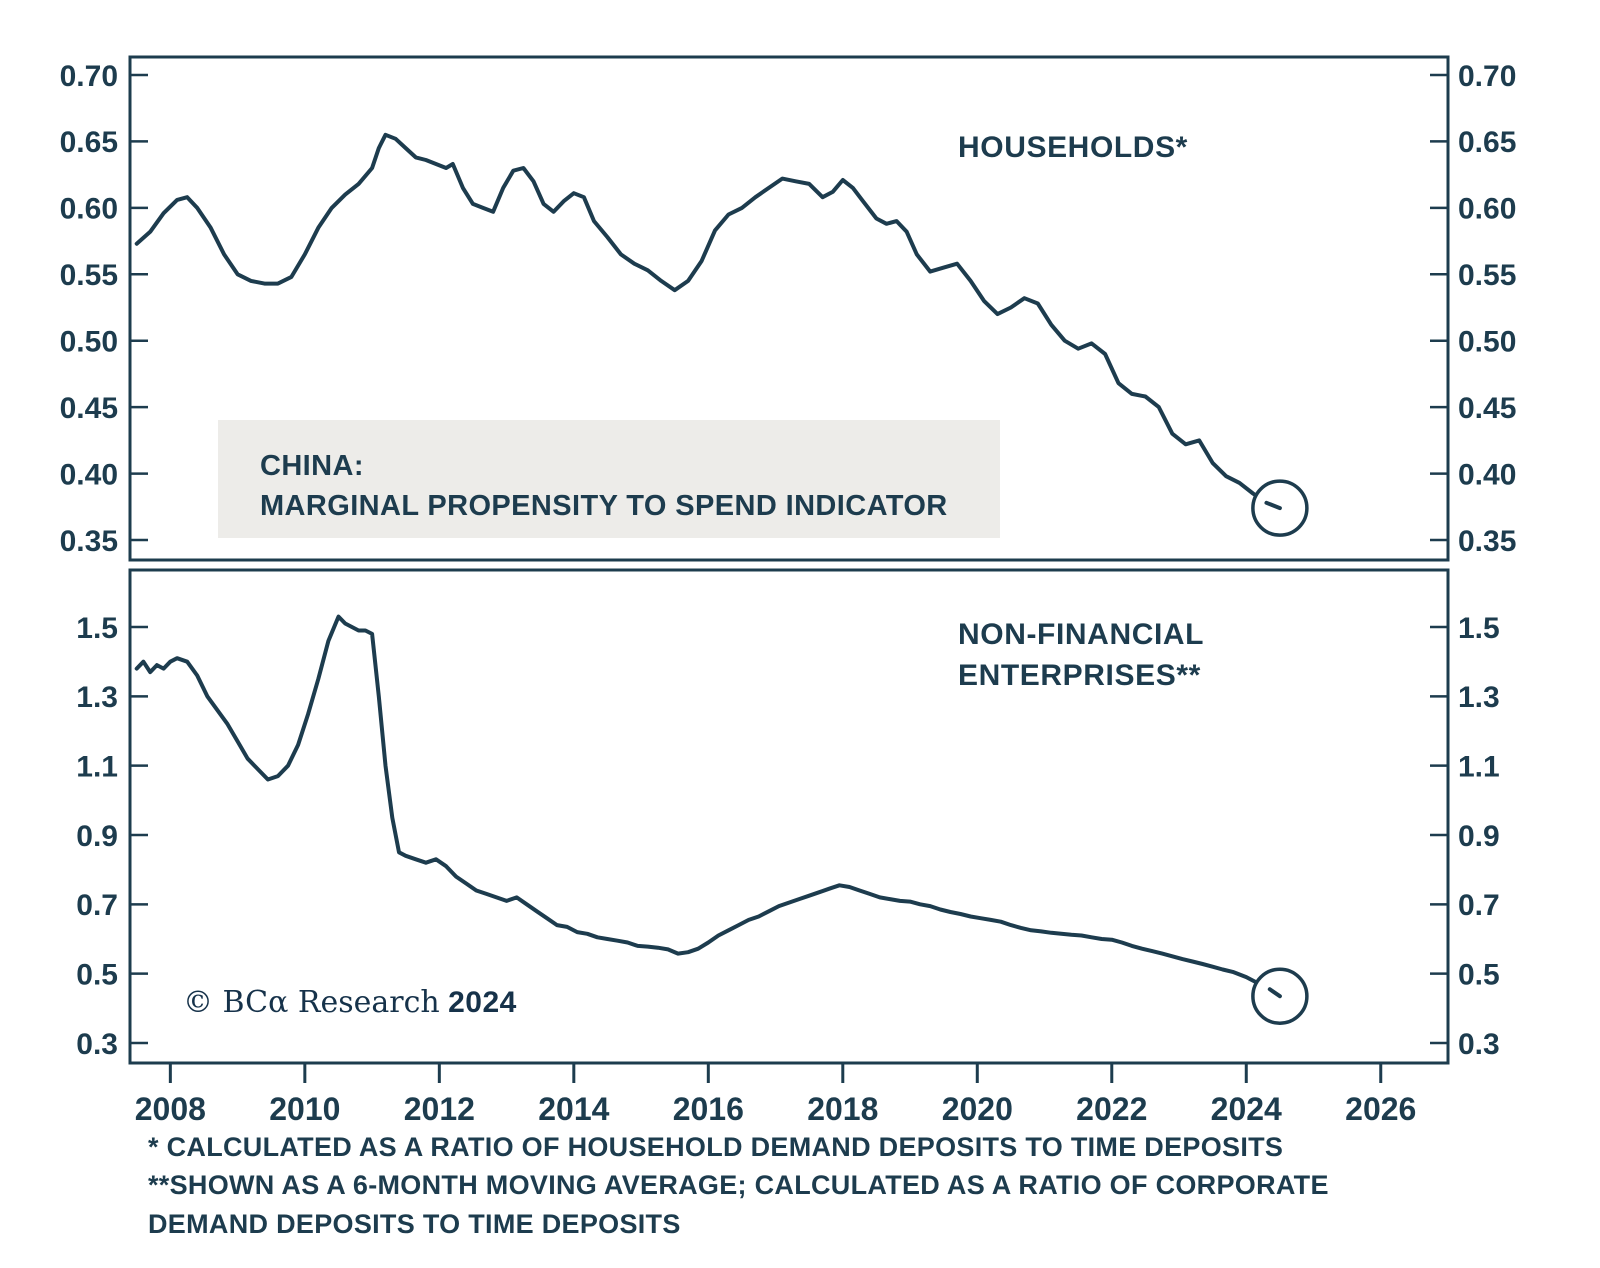 The height and width of the screenshot is (1268, 1600). I want to click on y-tick-label-left: 0.3, so click(97, 1044).